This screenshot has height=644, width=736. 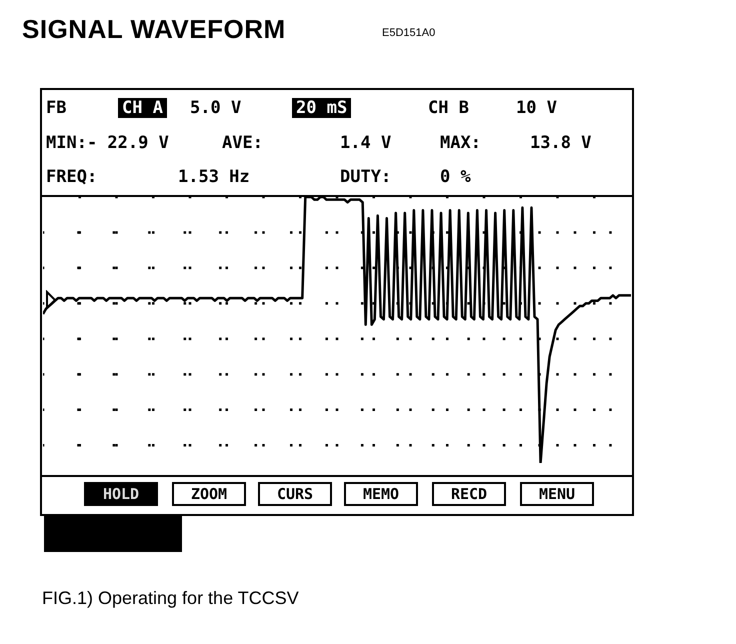 I want to click on chart-title: SIGNAL WAVEFORM, so click(x=154, y=29).